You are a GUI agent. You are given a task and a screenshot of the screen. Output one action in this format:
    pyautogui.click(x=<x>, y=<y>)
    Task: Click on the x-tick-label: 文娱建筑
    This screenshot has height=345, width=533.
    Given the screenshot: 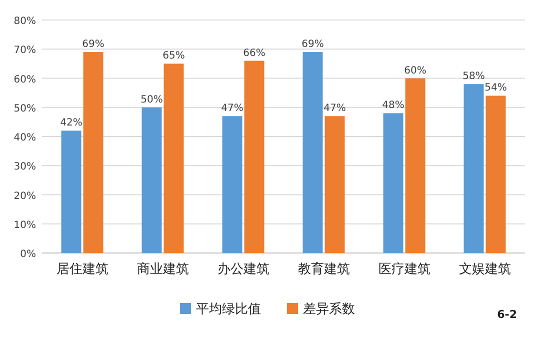 What is the action you would take?
    pyautogui.click(x=484, y=269)
    